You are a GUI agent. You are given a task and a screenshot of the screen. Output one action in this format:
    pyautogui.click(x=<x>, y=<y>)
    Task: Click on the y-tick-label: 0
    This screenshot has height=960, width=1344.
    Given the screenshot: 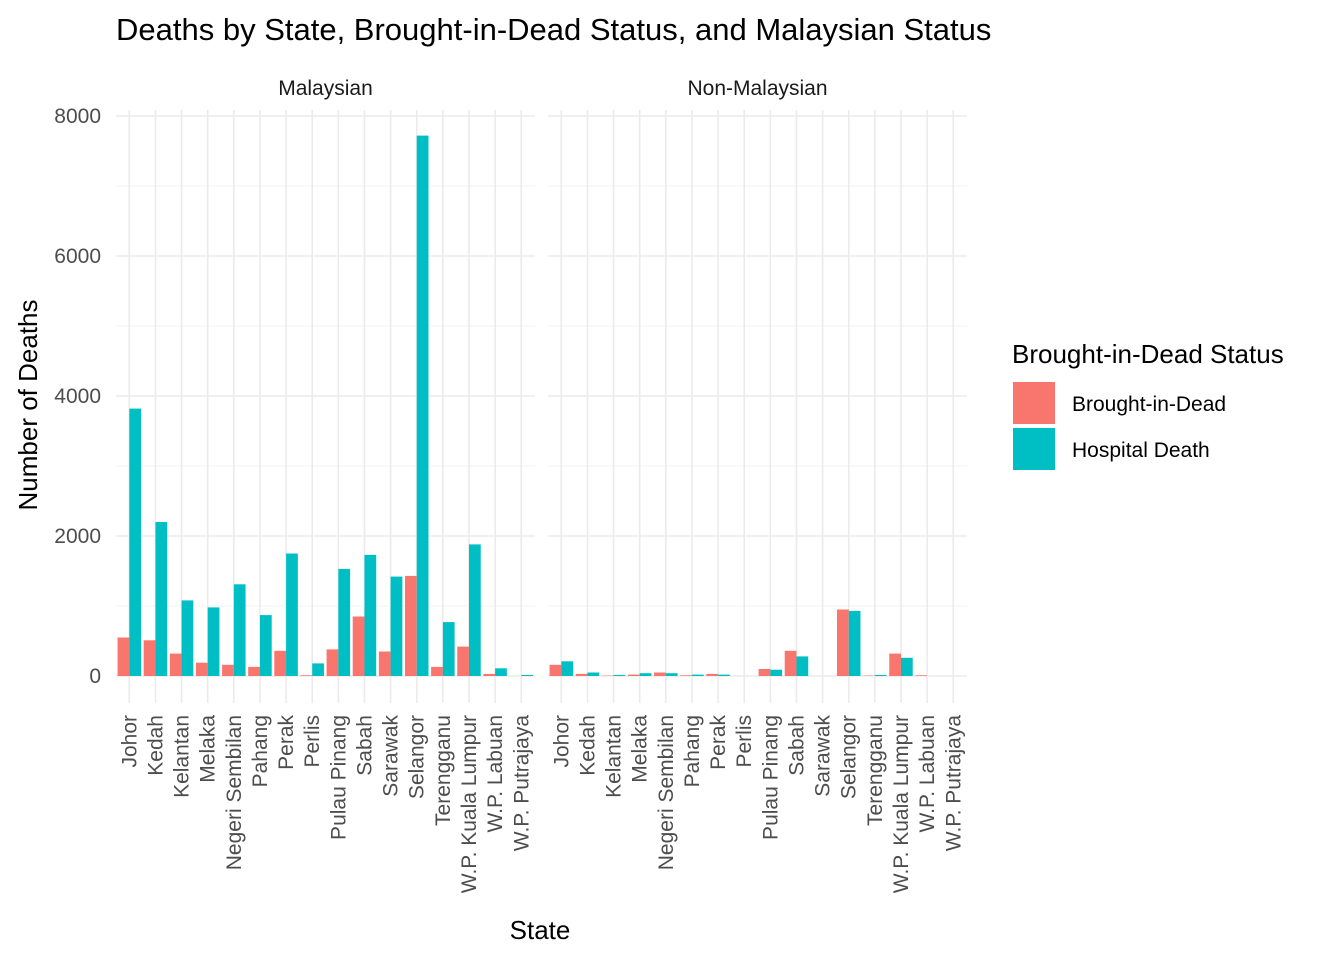 What is the action you would take?
    pyautogui.click(x=95, y=676)
    